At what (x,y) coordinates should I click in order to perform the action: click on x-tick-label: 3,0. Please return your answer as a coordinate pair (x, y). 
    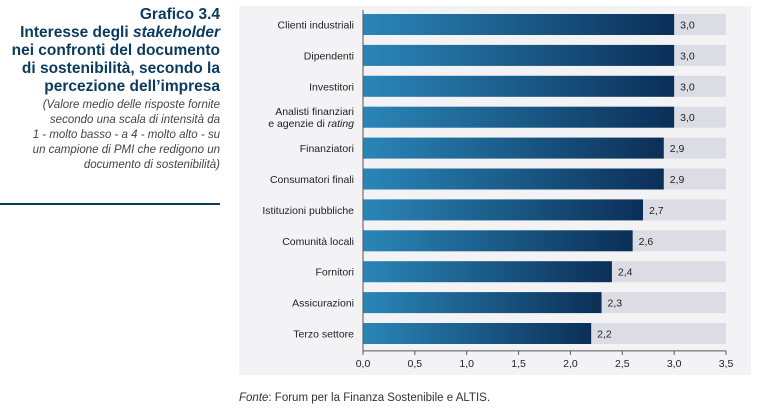
    Looking at the image, I should click on (674, 364).